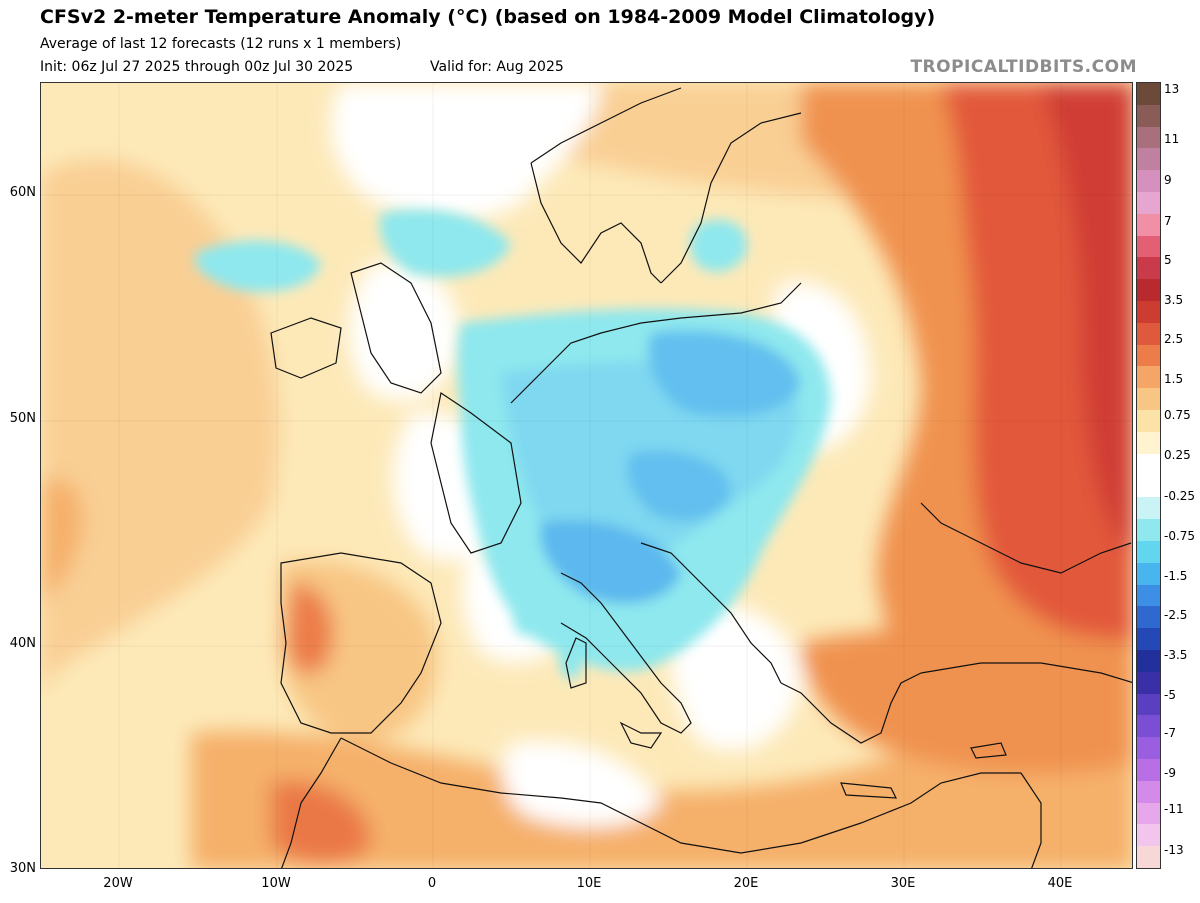 This screenshot has width=1200, height=903. I want to click on valid-time: Valid for: Aug 2025, so click(497, 67).